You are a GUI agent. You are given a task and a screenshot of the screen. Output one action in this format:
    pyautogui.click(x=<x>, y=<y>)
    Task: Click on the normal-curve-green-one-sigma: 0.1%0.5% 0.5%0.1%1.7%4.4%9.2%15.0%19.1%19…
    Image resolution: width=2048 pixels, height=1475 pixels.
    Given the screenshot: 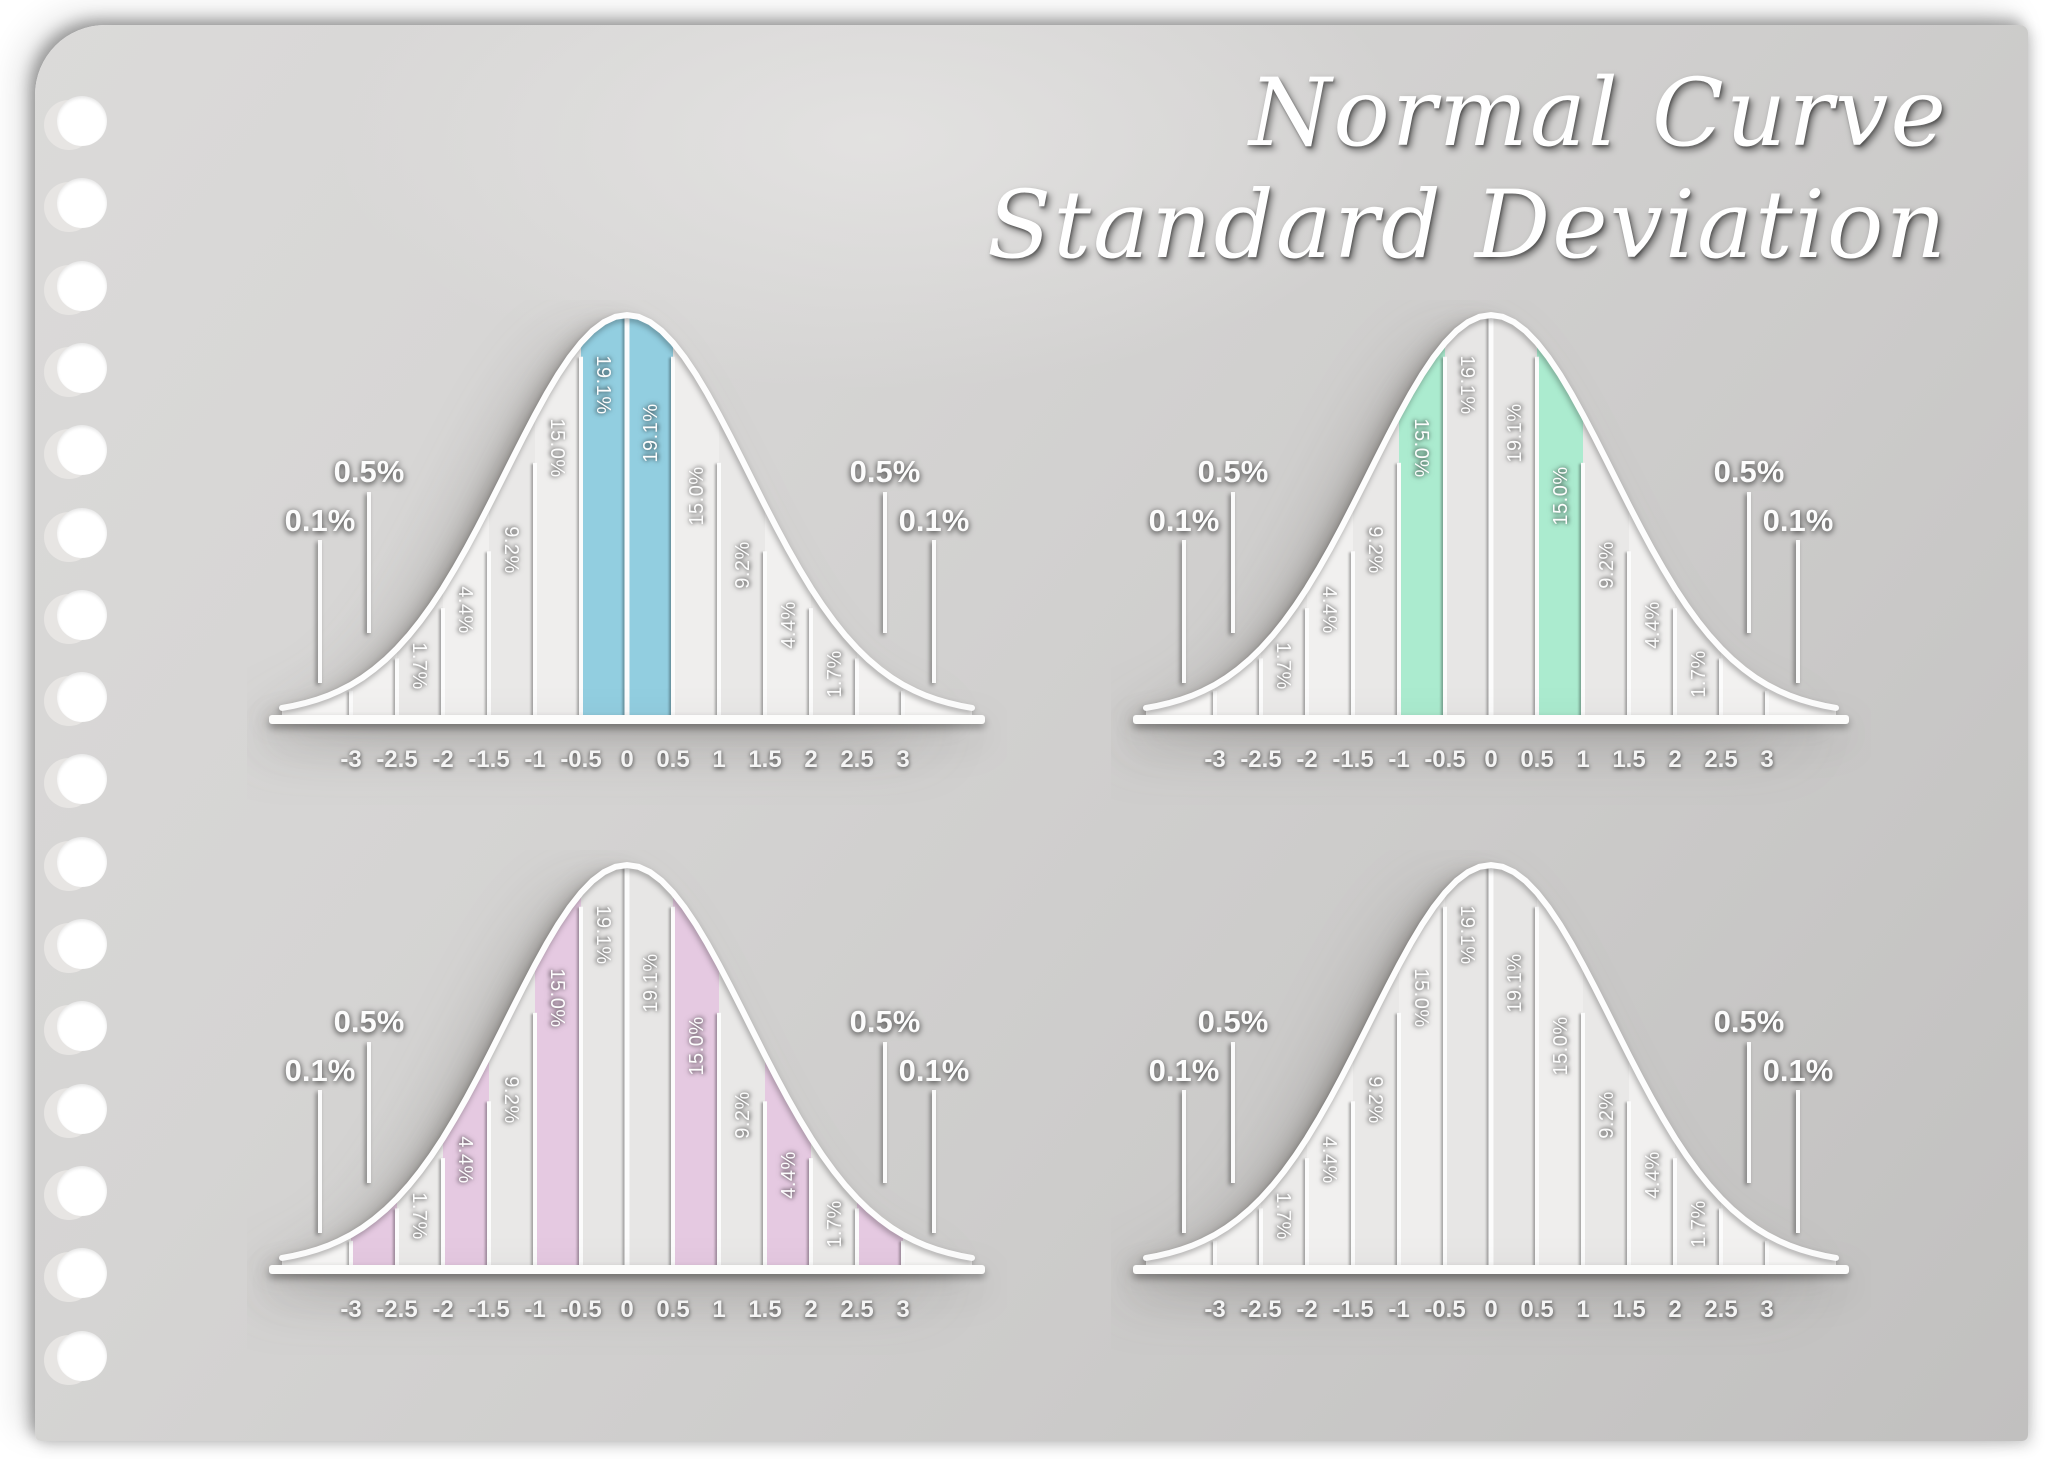 What is the action you would take?
    pyautogui.click(x=1491, y=542)
    